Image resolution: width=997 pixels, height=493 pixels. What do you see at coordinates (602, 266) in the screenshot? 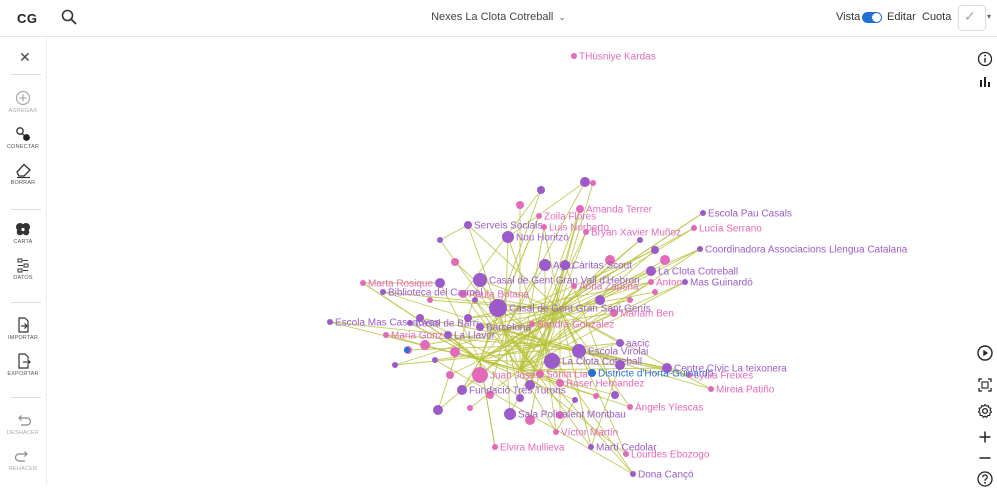
I see `graph-node-label: Càritas Scout` at bounding box center [602, 266].